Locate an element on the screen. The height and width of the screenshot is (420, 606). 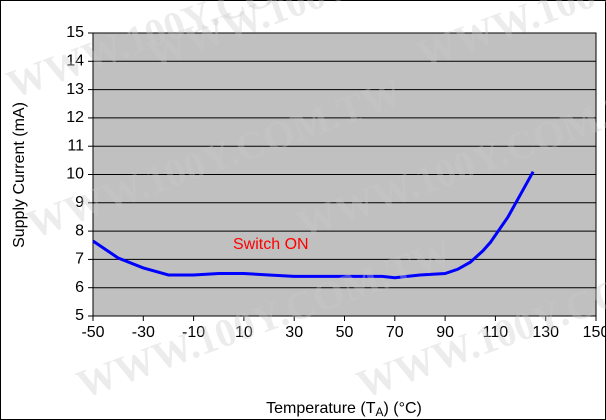
x-axis-label: Temperature (TA) (°C) is located at coordinates (344, 409).